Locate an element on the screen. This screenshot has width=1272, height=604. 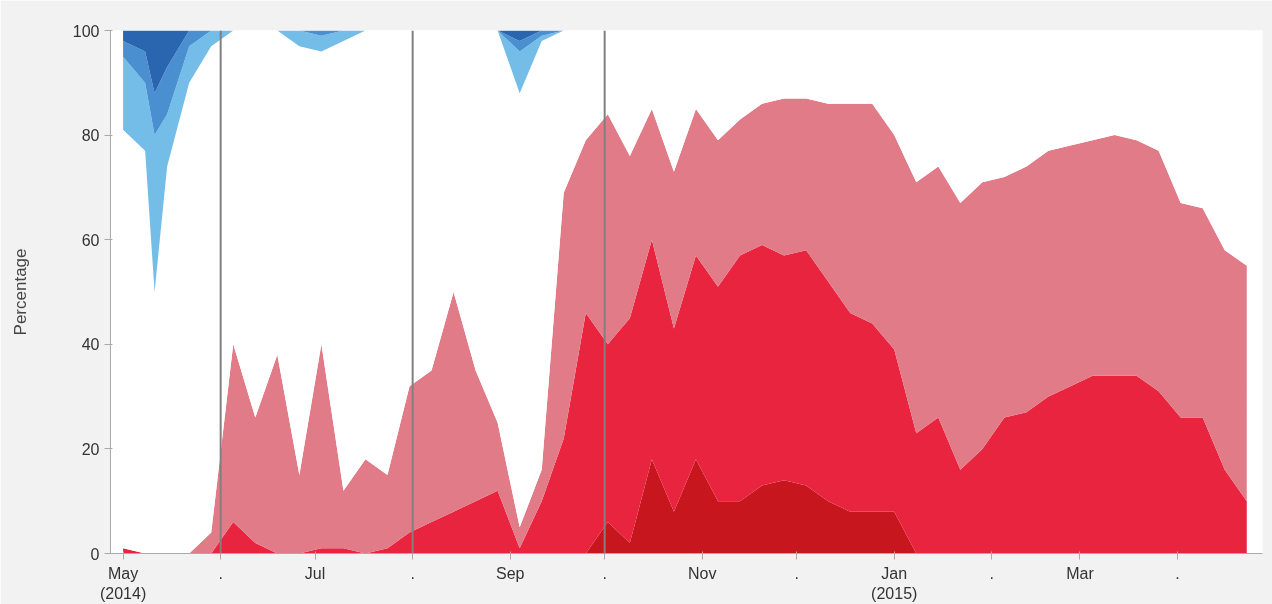
y-axis-title: Percentage is located at coordinates (20, 292).